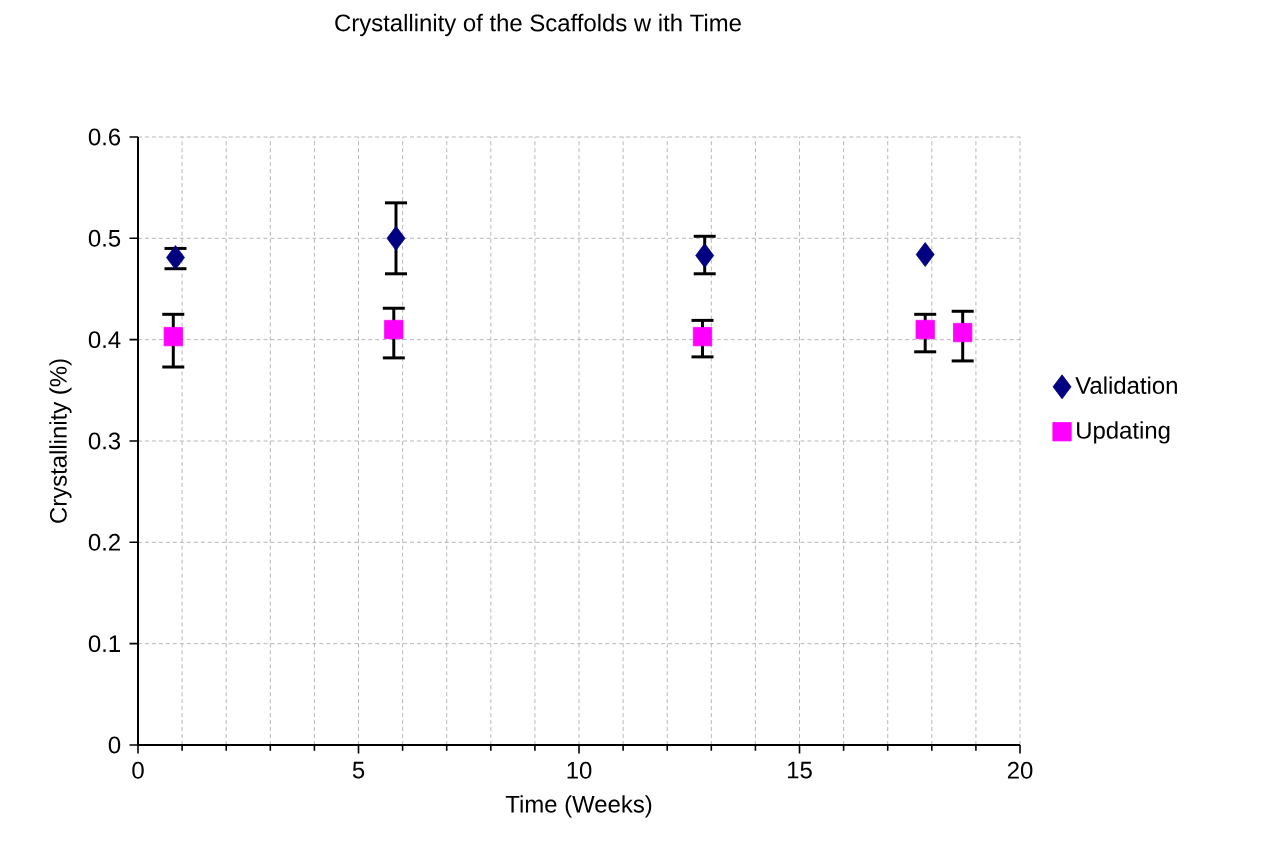  What do you see at coordinates (1020, 770) in the screenshot?
I see `x-tick-label: 20` at bounding box center [1020, 770].